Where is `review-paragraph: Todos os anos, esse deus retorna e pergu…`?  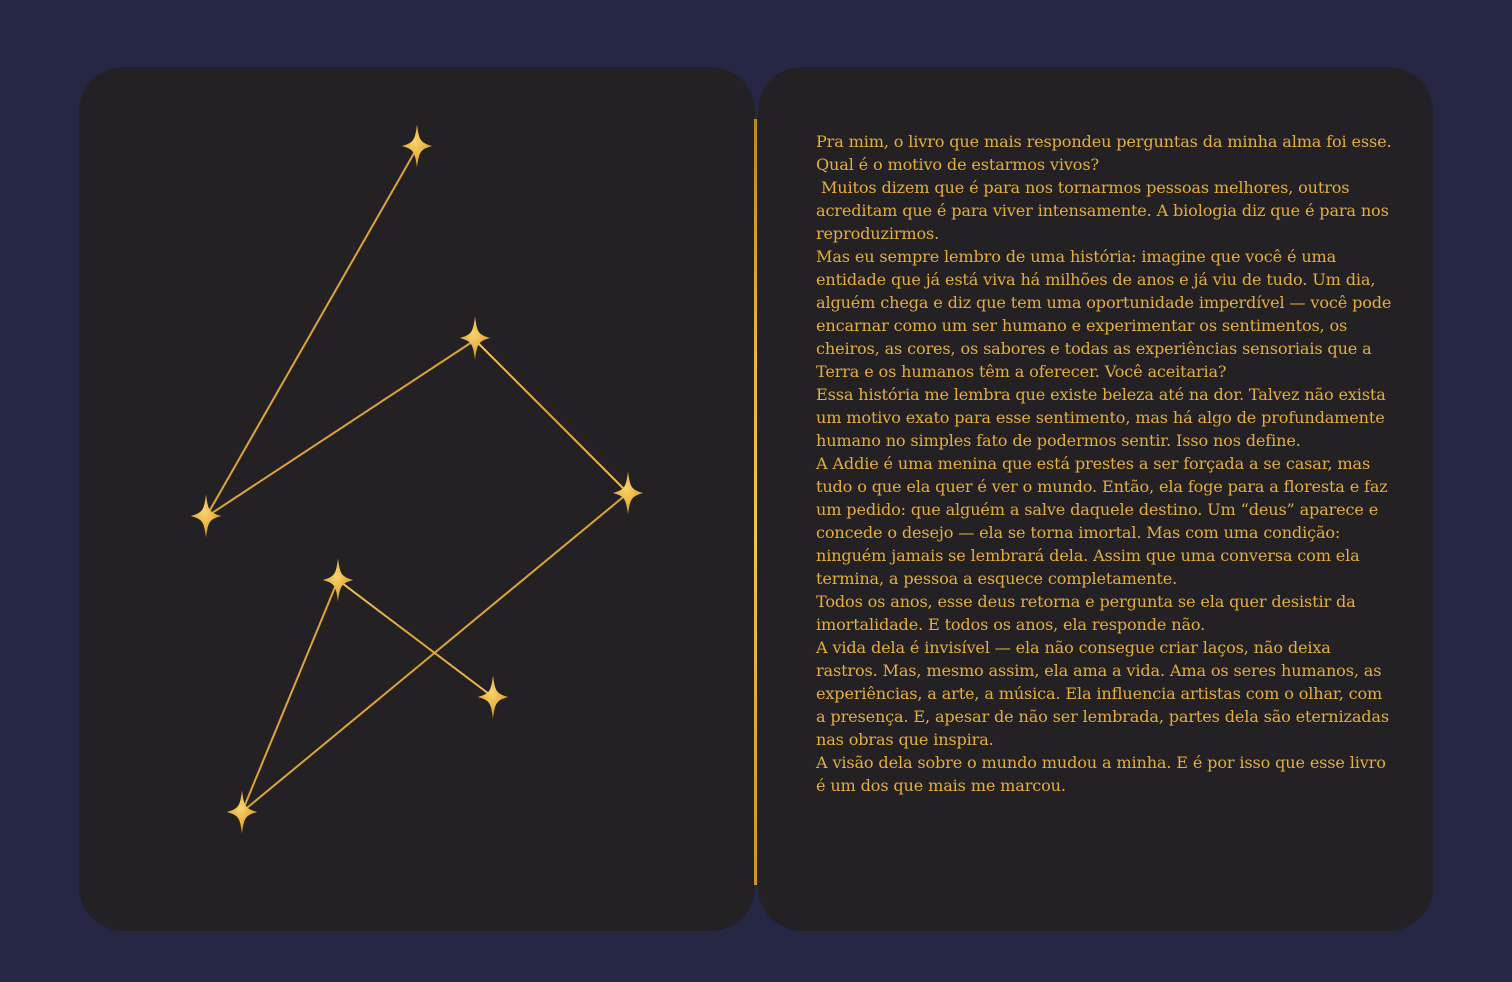 review-paragraph: Todos os anos, esse deus retorna e pergu… is located at coordinates (1088, 613).